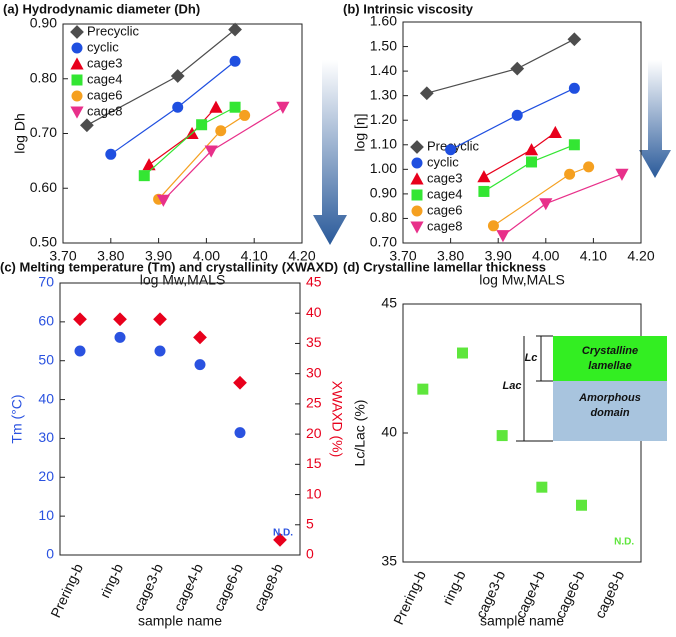  I want to click on y-axis-label: Lc/Lac (%), so click(360, 433).